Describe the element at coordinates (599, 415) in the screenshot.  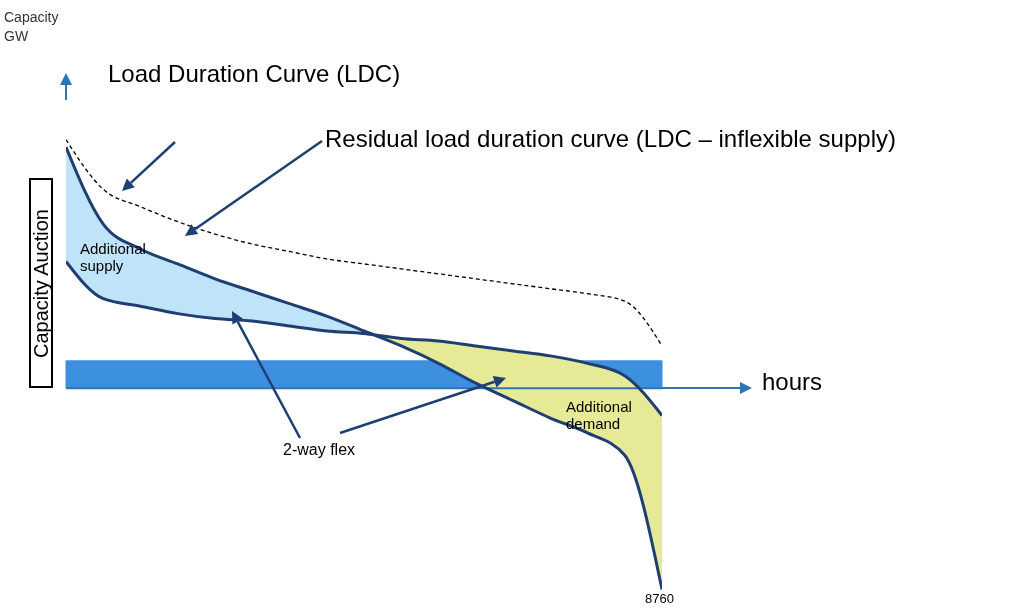
I see `annotation: Additional demand` at that location.